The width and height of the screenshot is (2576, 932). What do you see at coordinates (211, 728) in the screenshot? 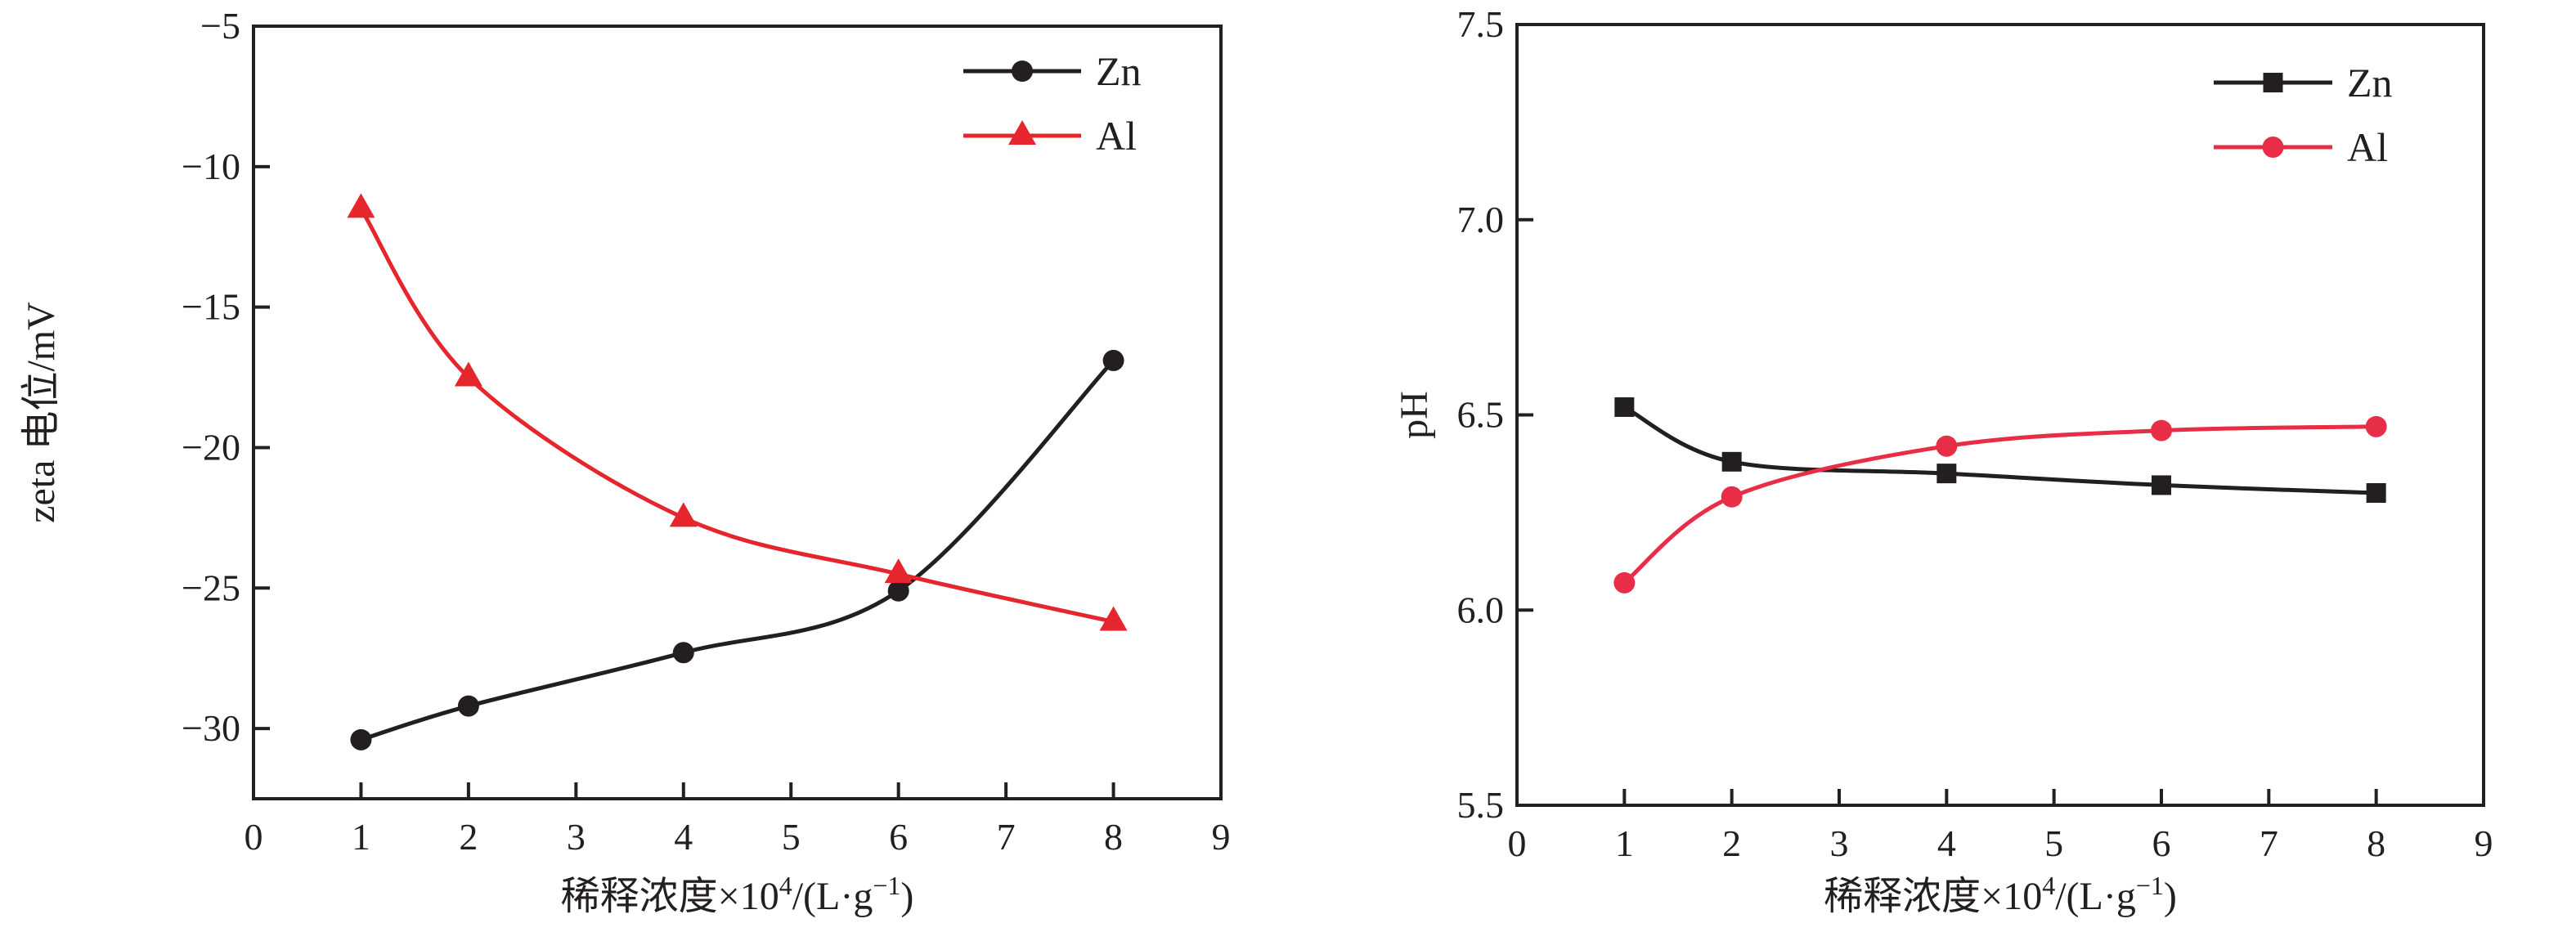
I see `y-axis-tick-label: −30` at bounding box center [211, 728].